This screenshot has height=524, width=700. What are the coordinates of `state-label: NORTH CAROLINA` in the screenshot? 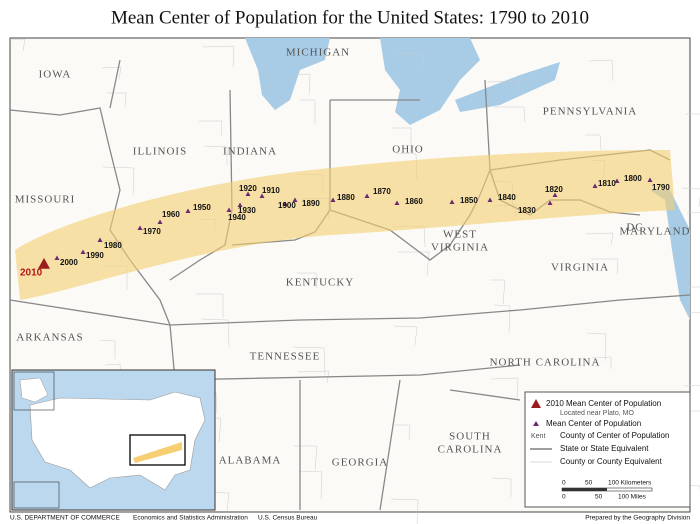 It's located at (545, 363).